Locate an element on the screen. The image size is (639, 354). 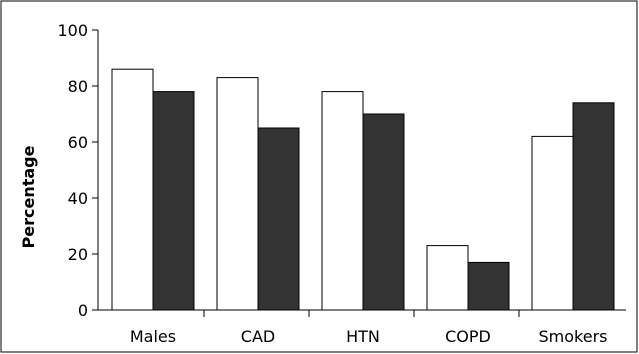
x-tick-label-copd: COPD is located at coordinates (468, 336).